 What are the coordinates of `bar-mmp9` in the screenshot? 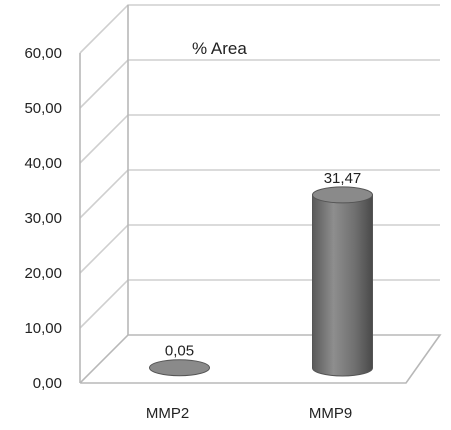 It's located at (342, 281).